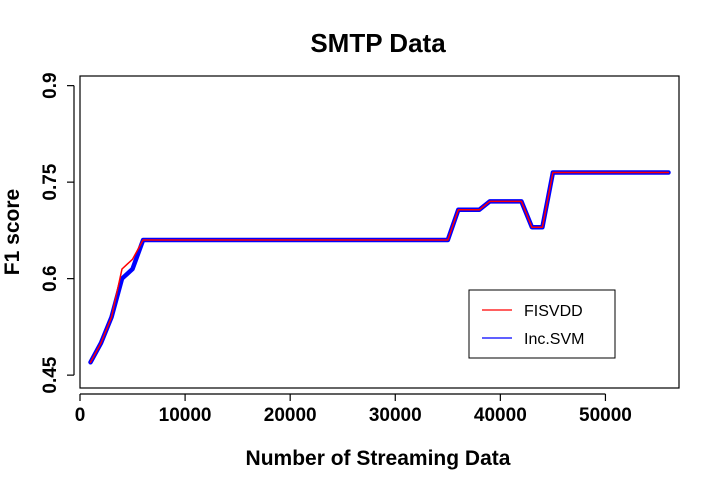 The image size is (718, 488). What do you see at coordinates (50, 278) in the screenshot?
I see `y-tick-label: 0.6` at bounding box center [50, 278].